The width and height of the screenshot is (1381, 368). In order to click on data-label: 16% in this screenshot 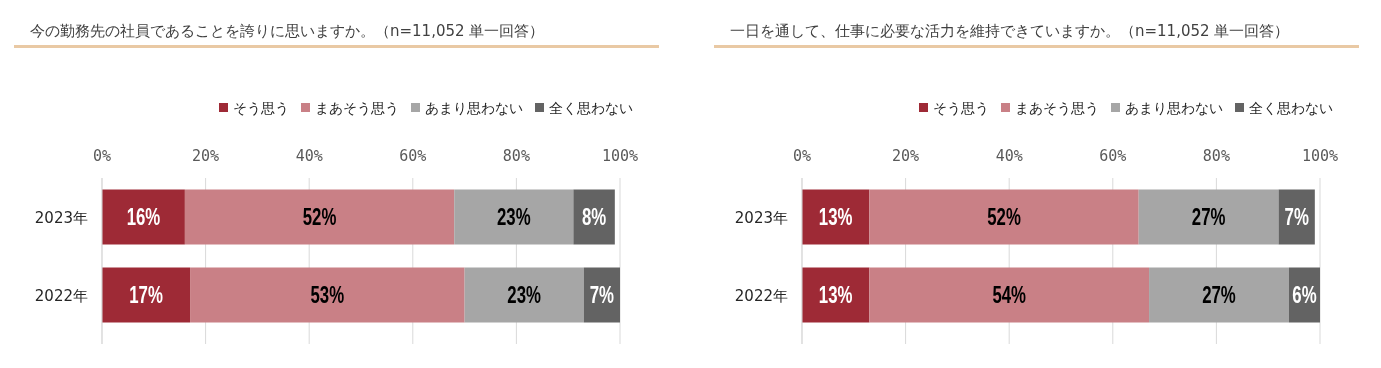, I will do `click(143, 217)`.